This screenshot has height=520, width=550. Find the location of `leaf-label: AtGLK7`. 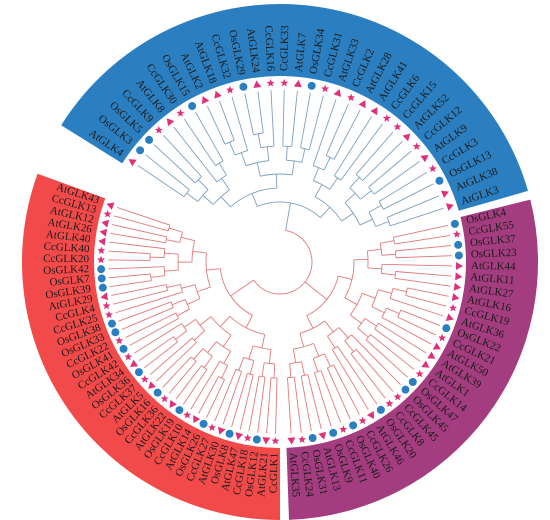

leaf-label: AtGLK7 is located at coordinates (301, 52).